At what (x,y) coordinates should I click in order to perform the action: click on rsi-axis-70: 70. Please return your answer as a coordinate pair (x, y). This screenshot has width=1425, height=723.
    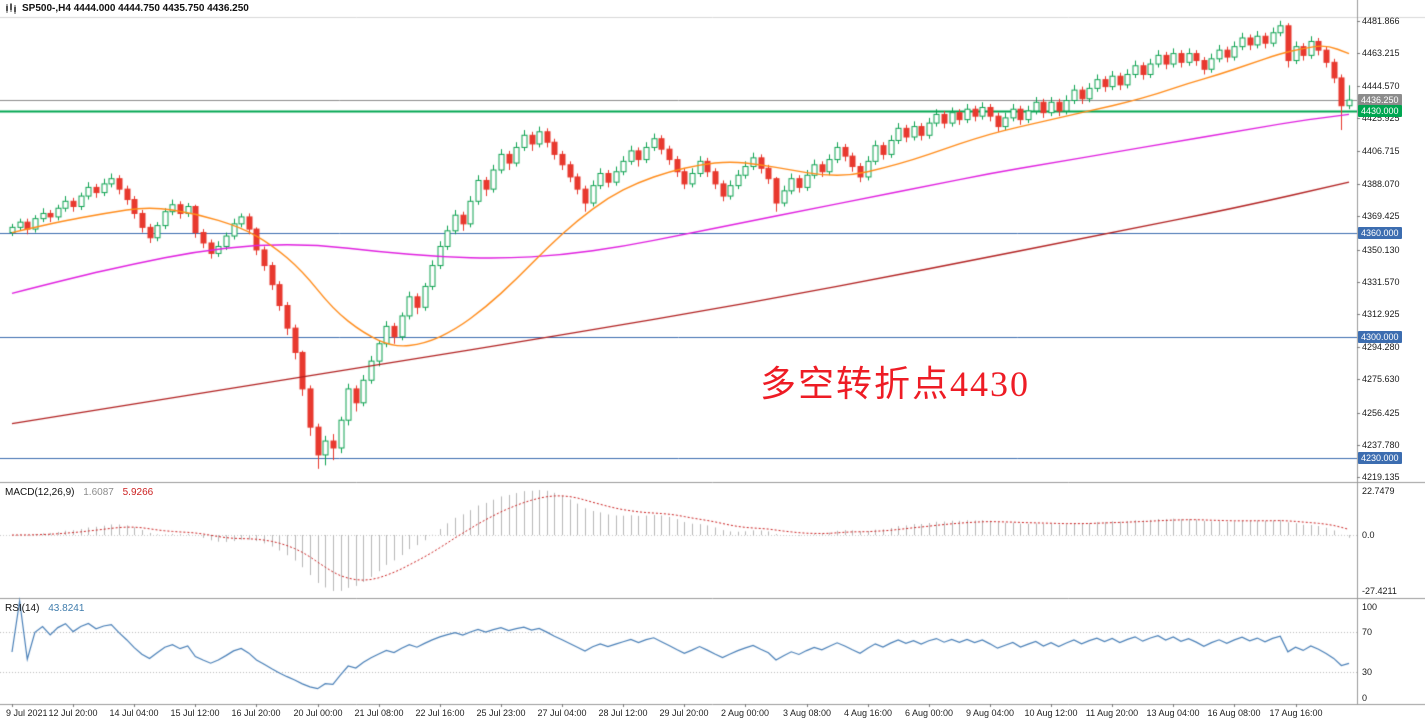
    Looking at the image, I should click on (1367, 632).